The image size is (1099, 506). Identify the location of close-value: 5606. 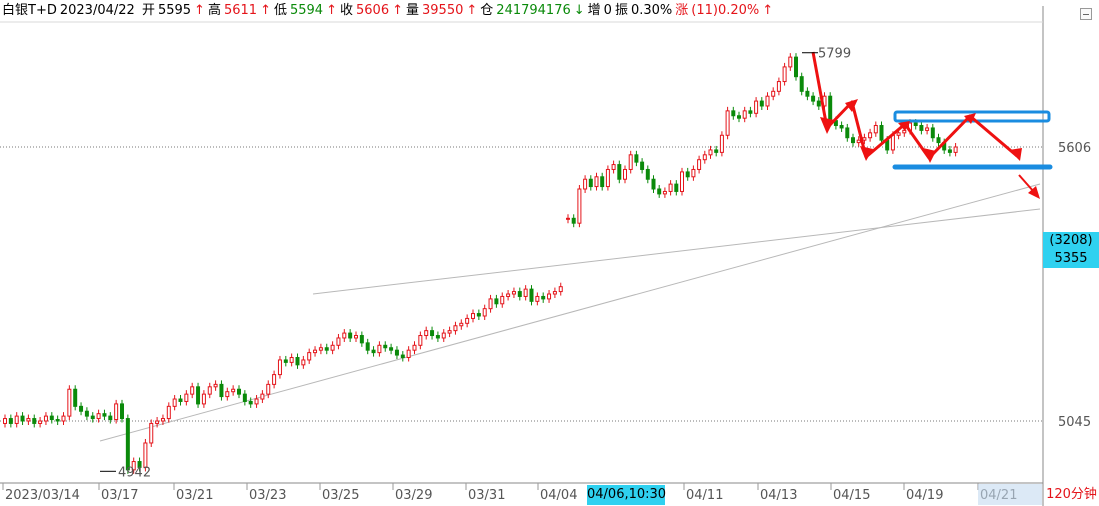
(373, 10).